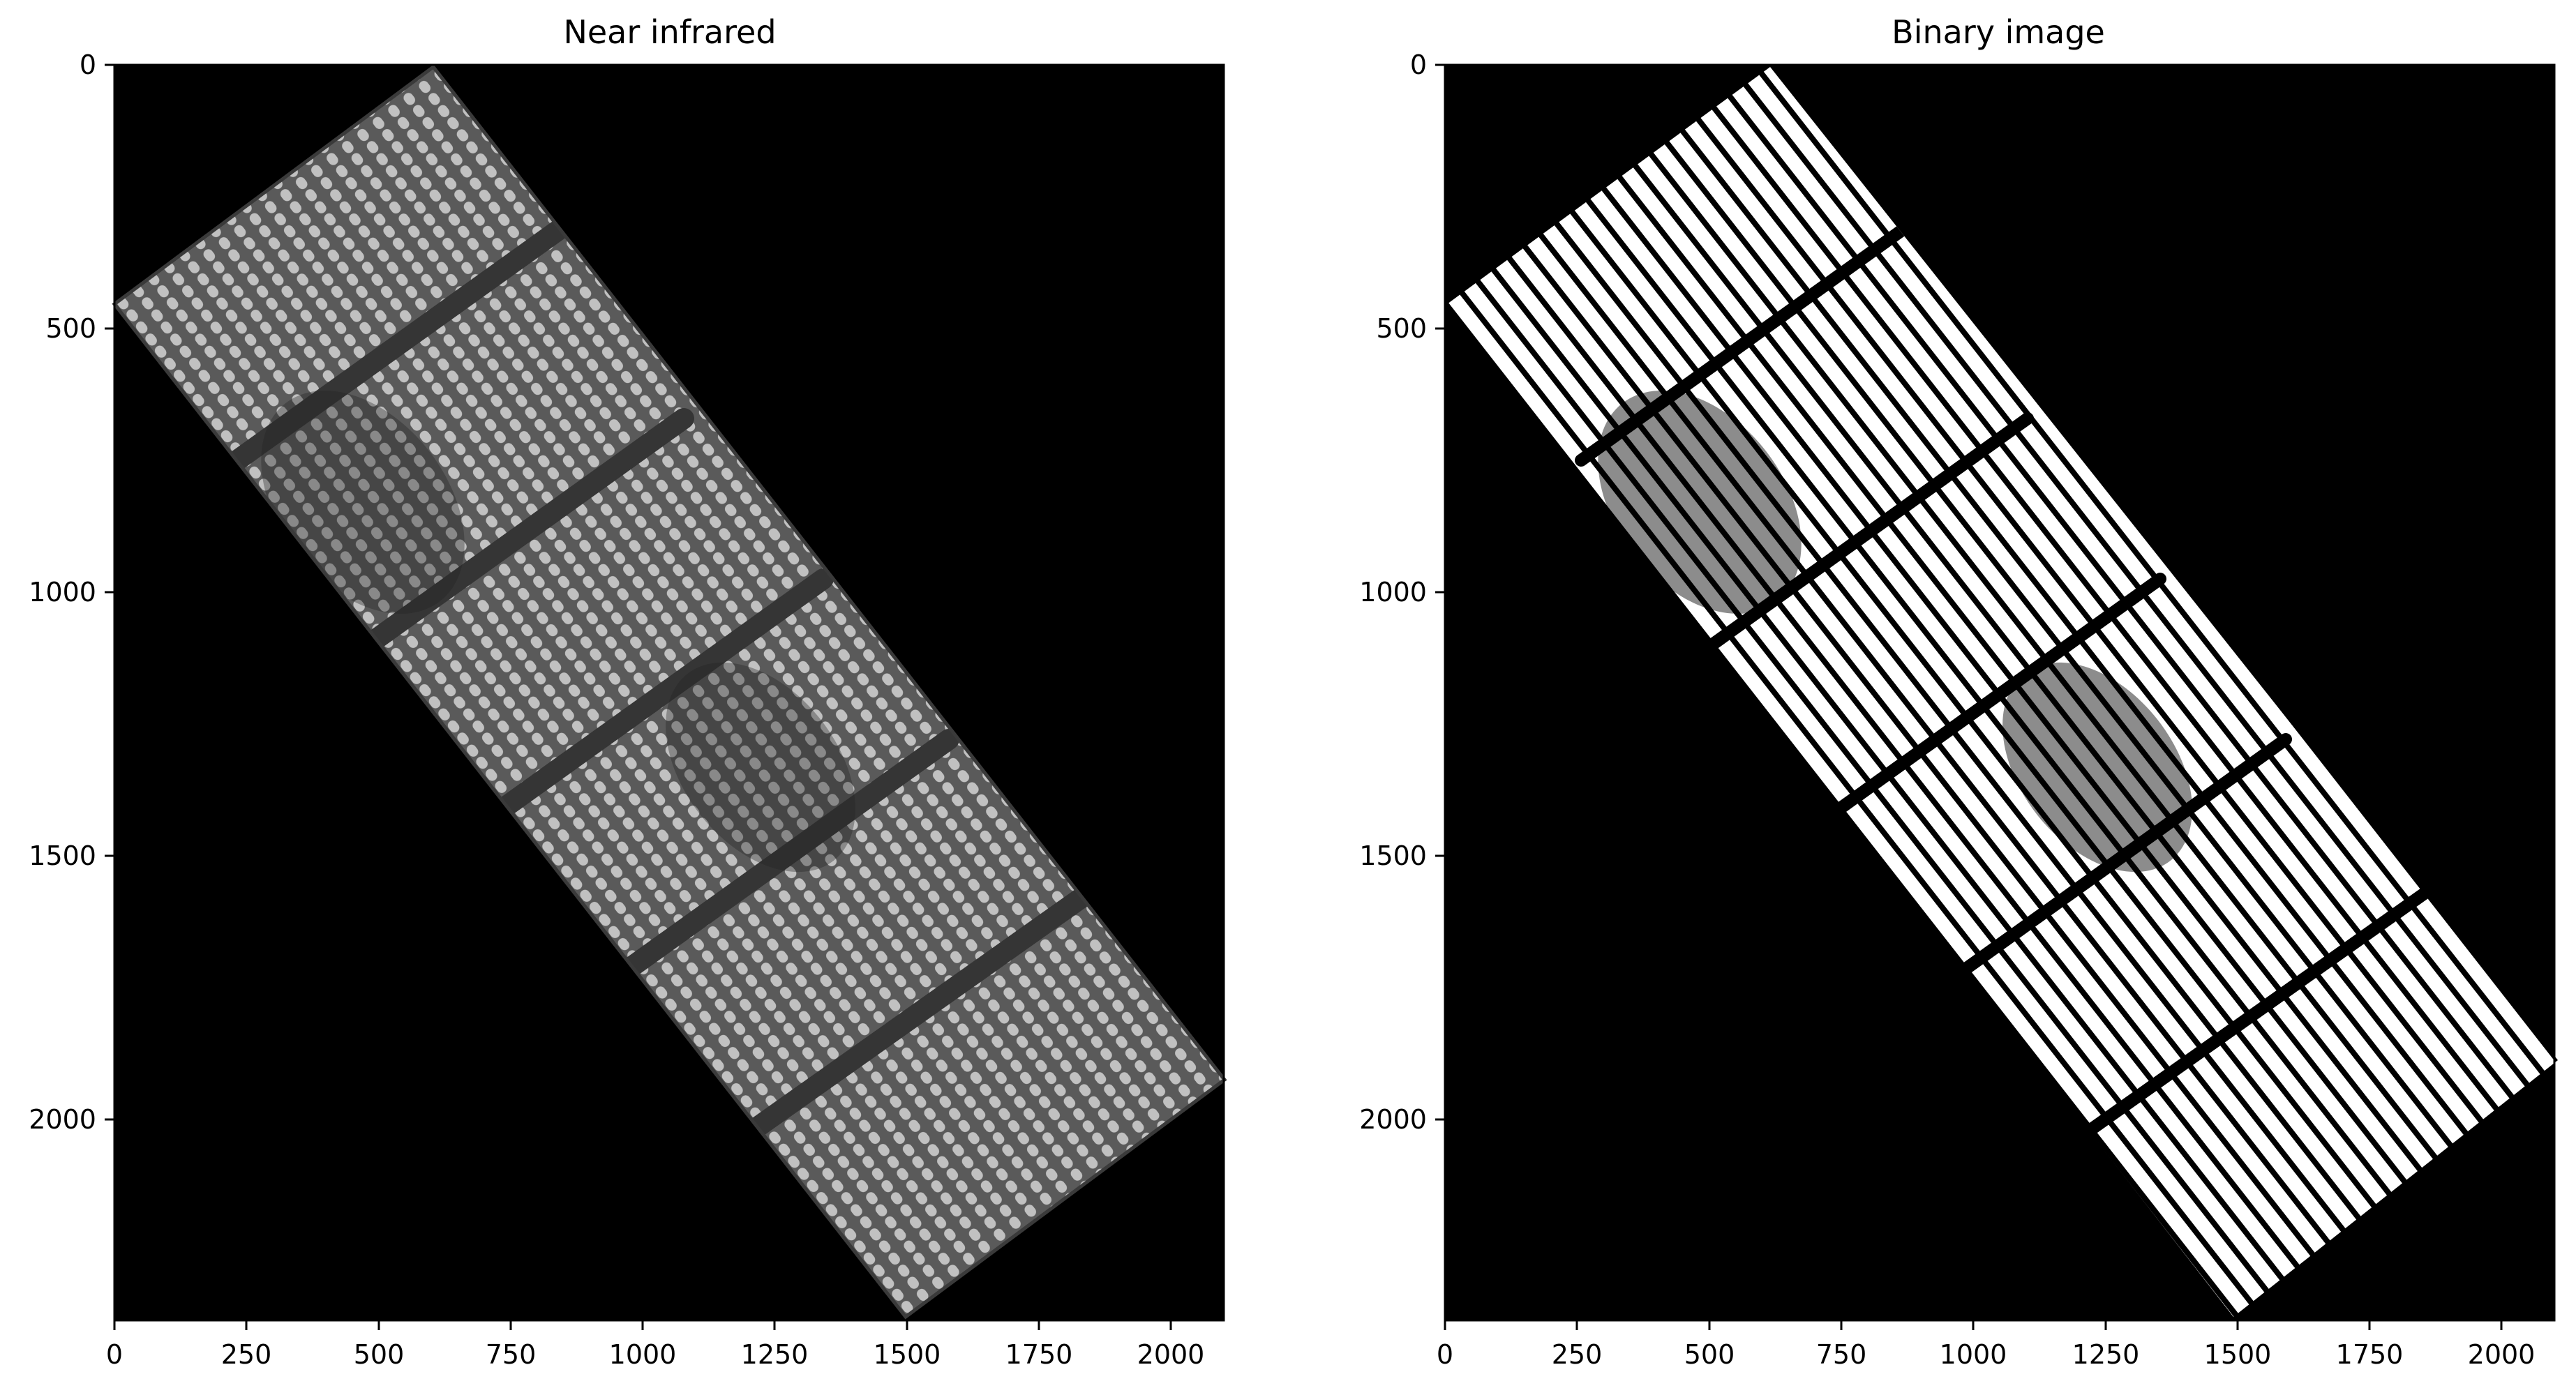 The height and width of the screenshot is (1388, 2576). I want to click on panel-title: Binary image, so click(1998, 32).